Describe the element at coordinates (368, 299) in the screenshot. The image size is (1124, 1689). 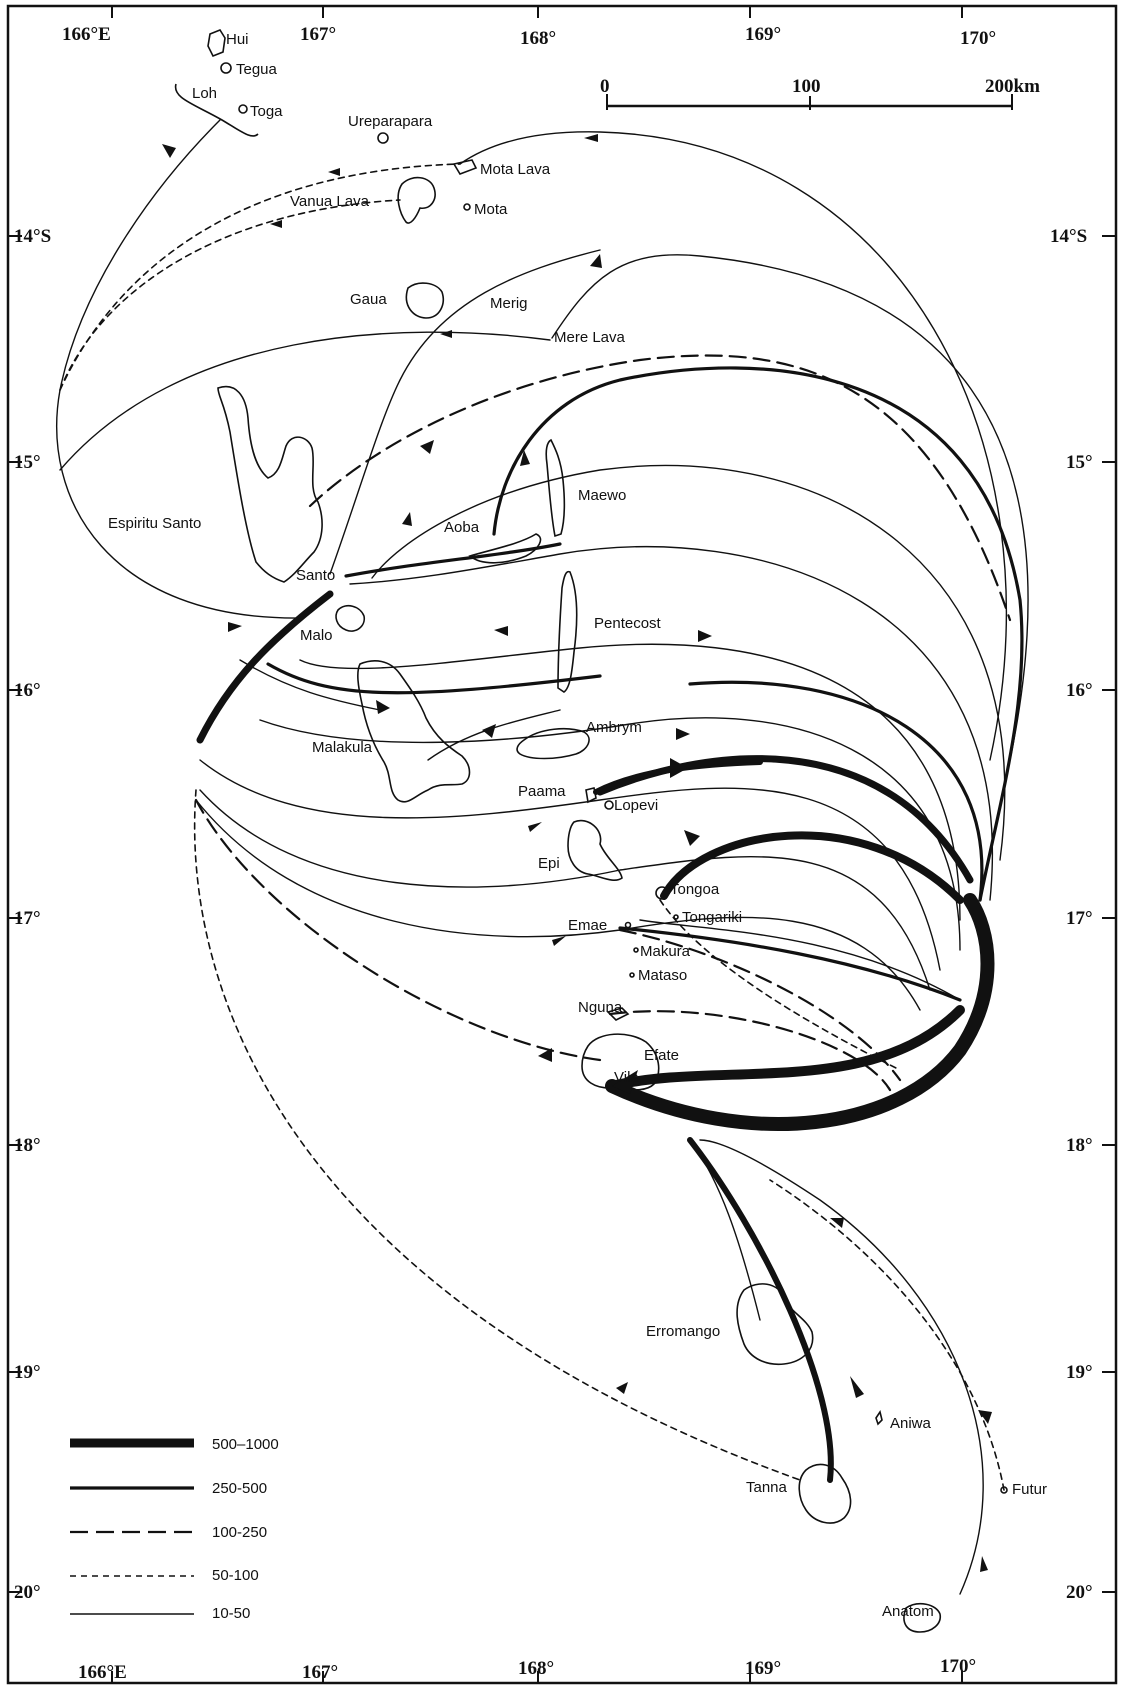
I see `place-label-gaua: Gaua` at that location.